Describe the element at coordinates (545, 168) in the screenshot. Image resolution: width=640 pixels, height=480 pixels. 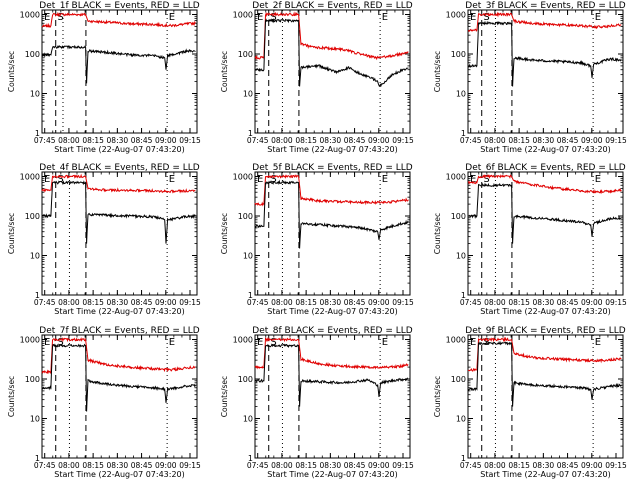
I see `panel-title: Det_6f BLACK = Events, RED = LLD` at that location.